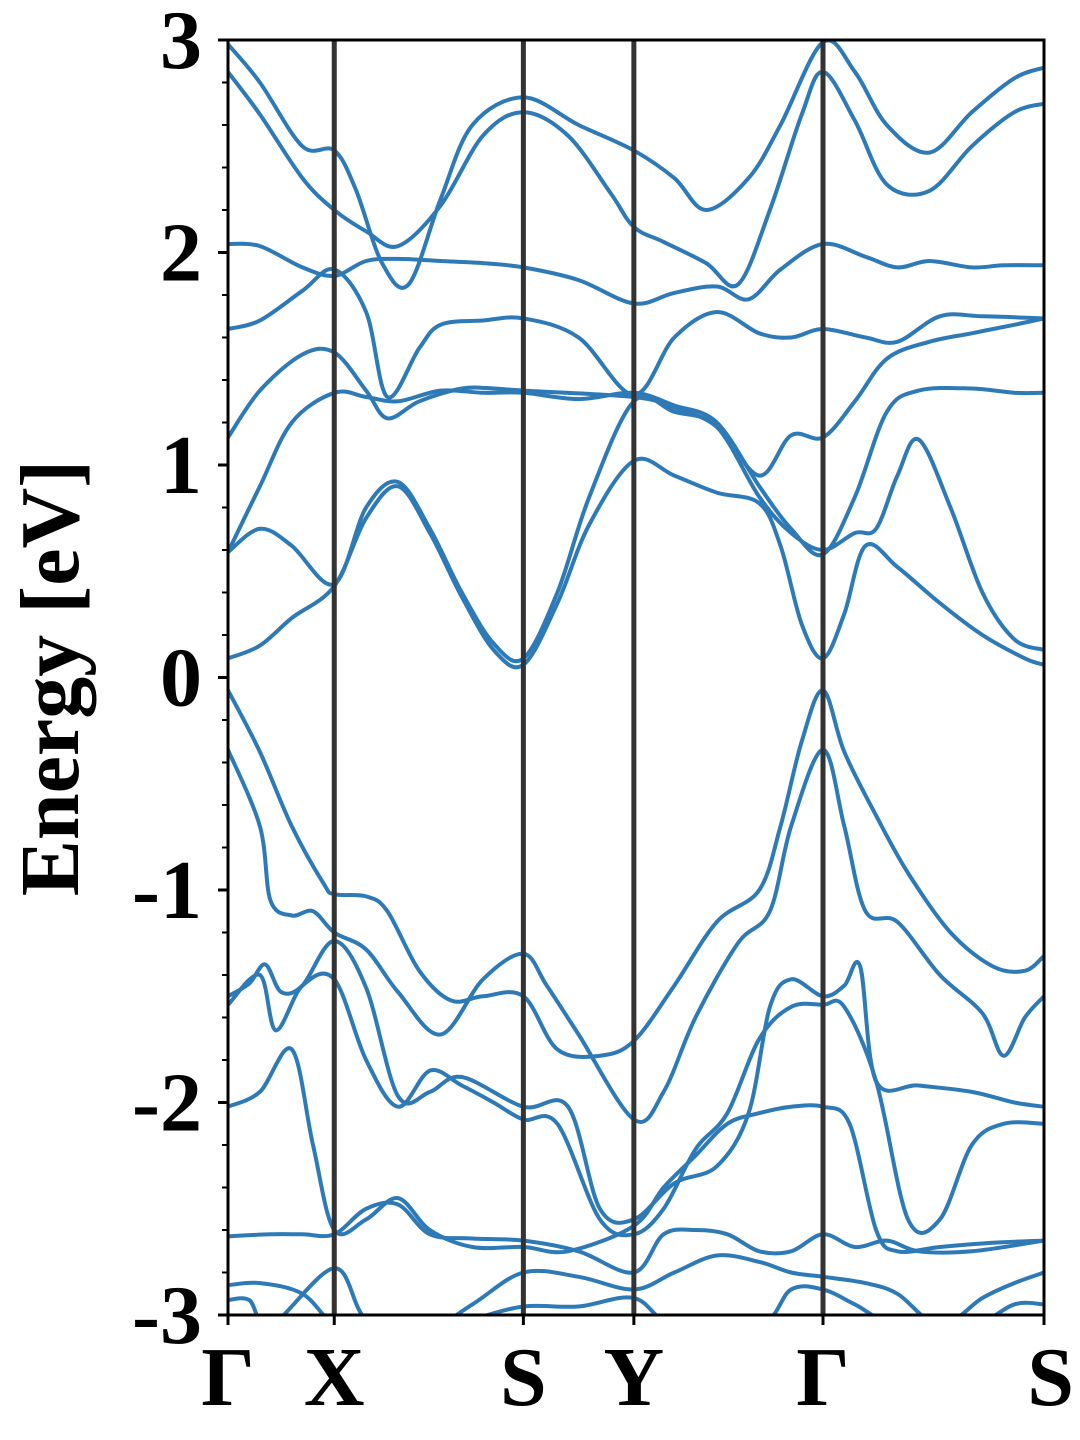  Describe the element at coordinates (181, 465) in the screenshot. I see `y-tick-label: 1` at that location.